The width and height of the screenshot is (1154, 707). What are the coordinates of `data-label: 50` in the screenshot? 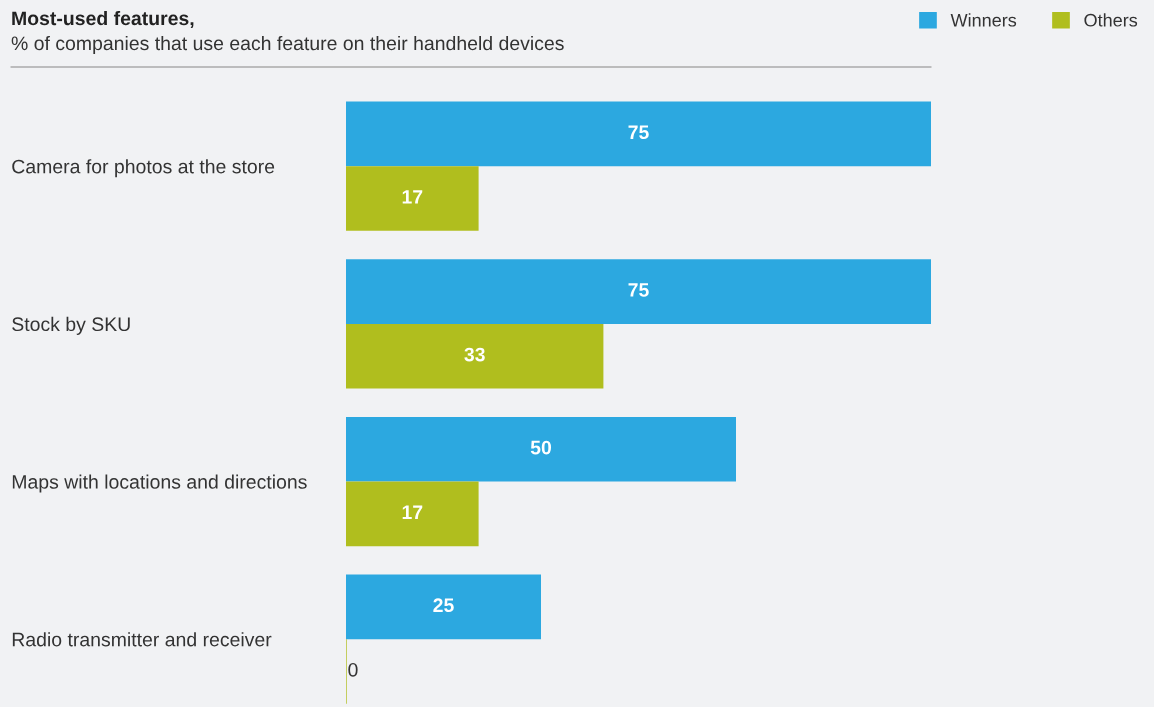 It's located at (541, 447).